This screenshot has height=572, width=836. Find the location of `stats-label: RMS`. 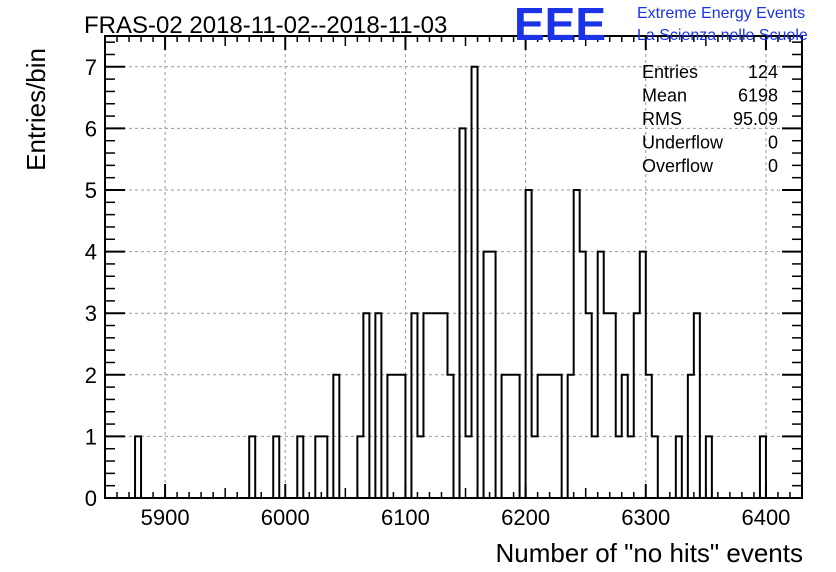

stats-label: RMS is located at coordinates (662, 119).